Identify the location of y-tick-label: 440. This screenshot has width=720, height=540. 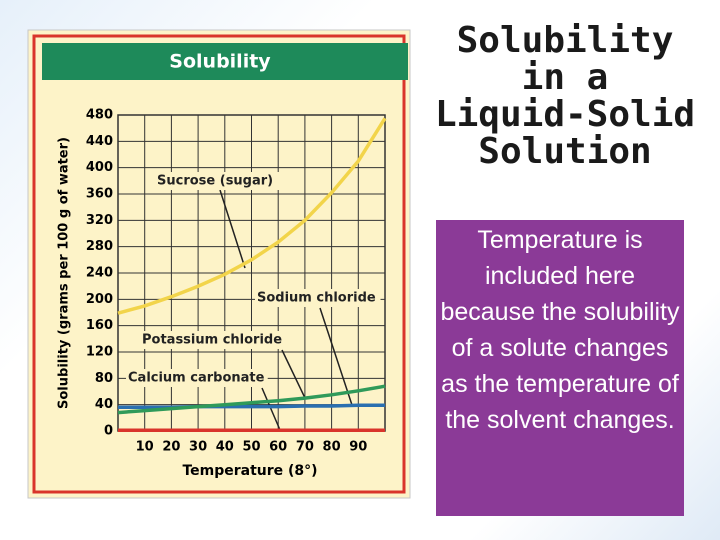
(99, 141).